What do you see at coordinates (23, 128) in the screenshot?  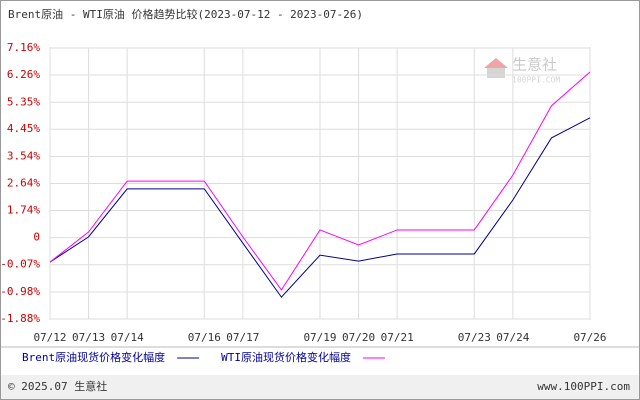 I see `y-tick-label: 4.45%` at bounding box center [23, 128].